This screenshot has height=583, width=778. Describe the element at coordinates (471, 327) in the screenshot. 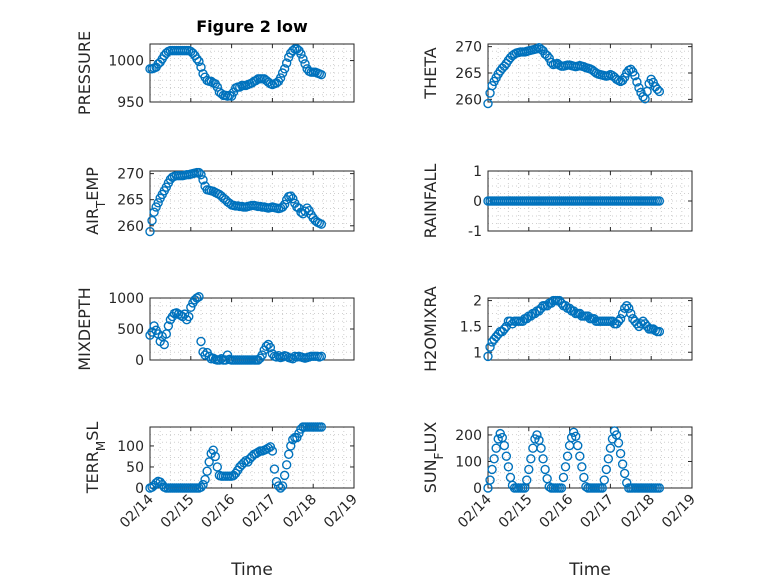

I see `y-tick-label: 1.5` at that location.